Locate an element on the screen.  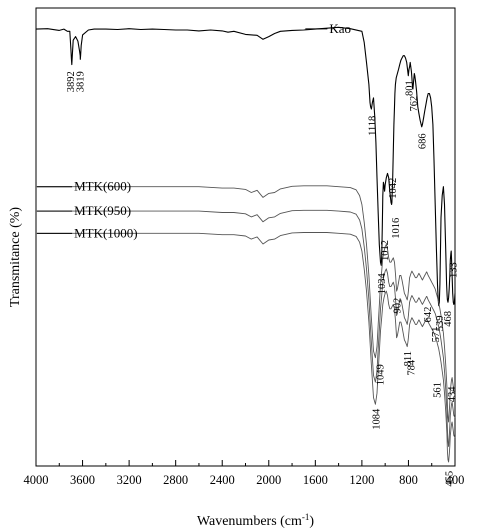
x-tick-label: 3200 is located at coordinates (129, 480).